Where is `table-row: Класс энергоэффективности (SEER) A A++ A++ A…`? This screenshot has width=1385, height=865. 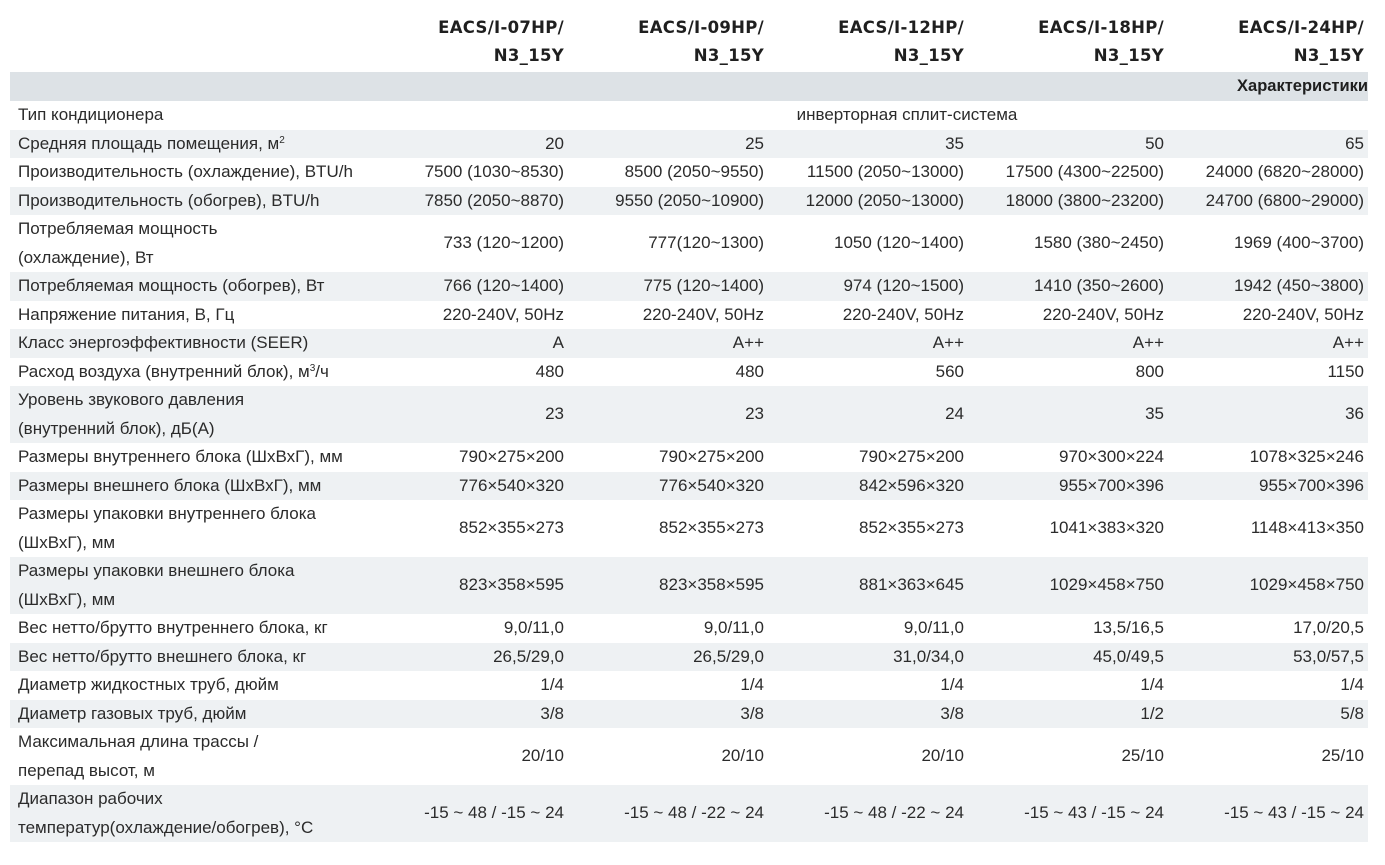 table-row: Класс энергоэффективности (SEER) A A++ A++ A… is located at coordinates (689, 343).